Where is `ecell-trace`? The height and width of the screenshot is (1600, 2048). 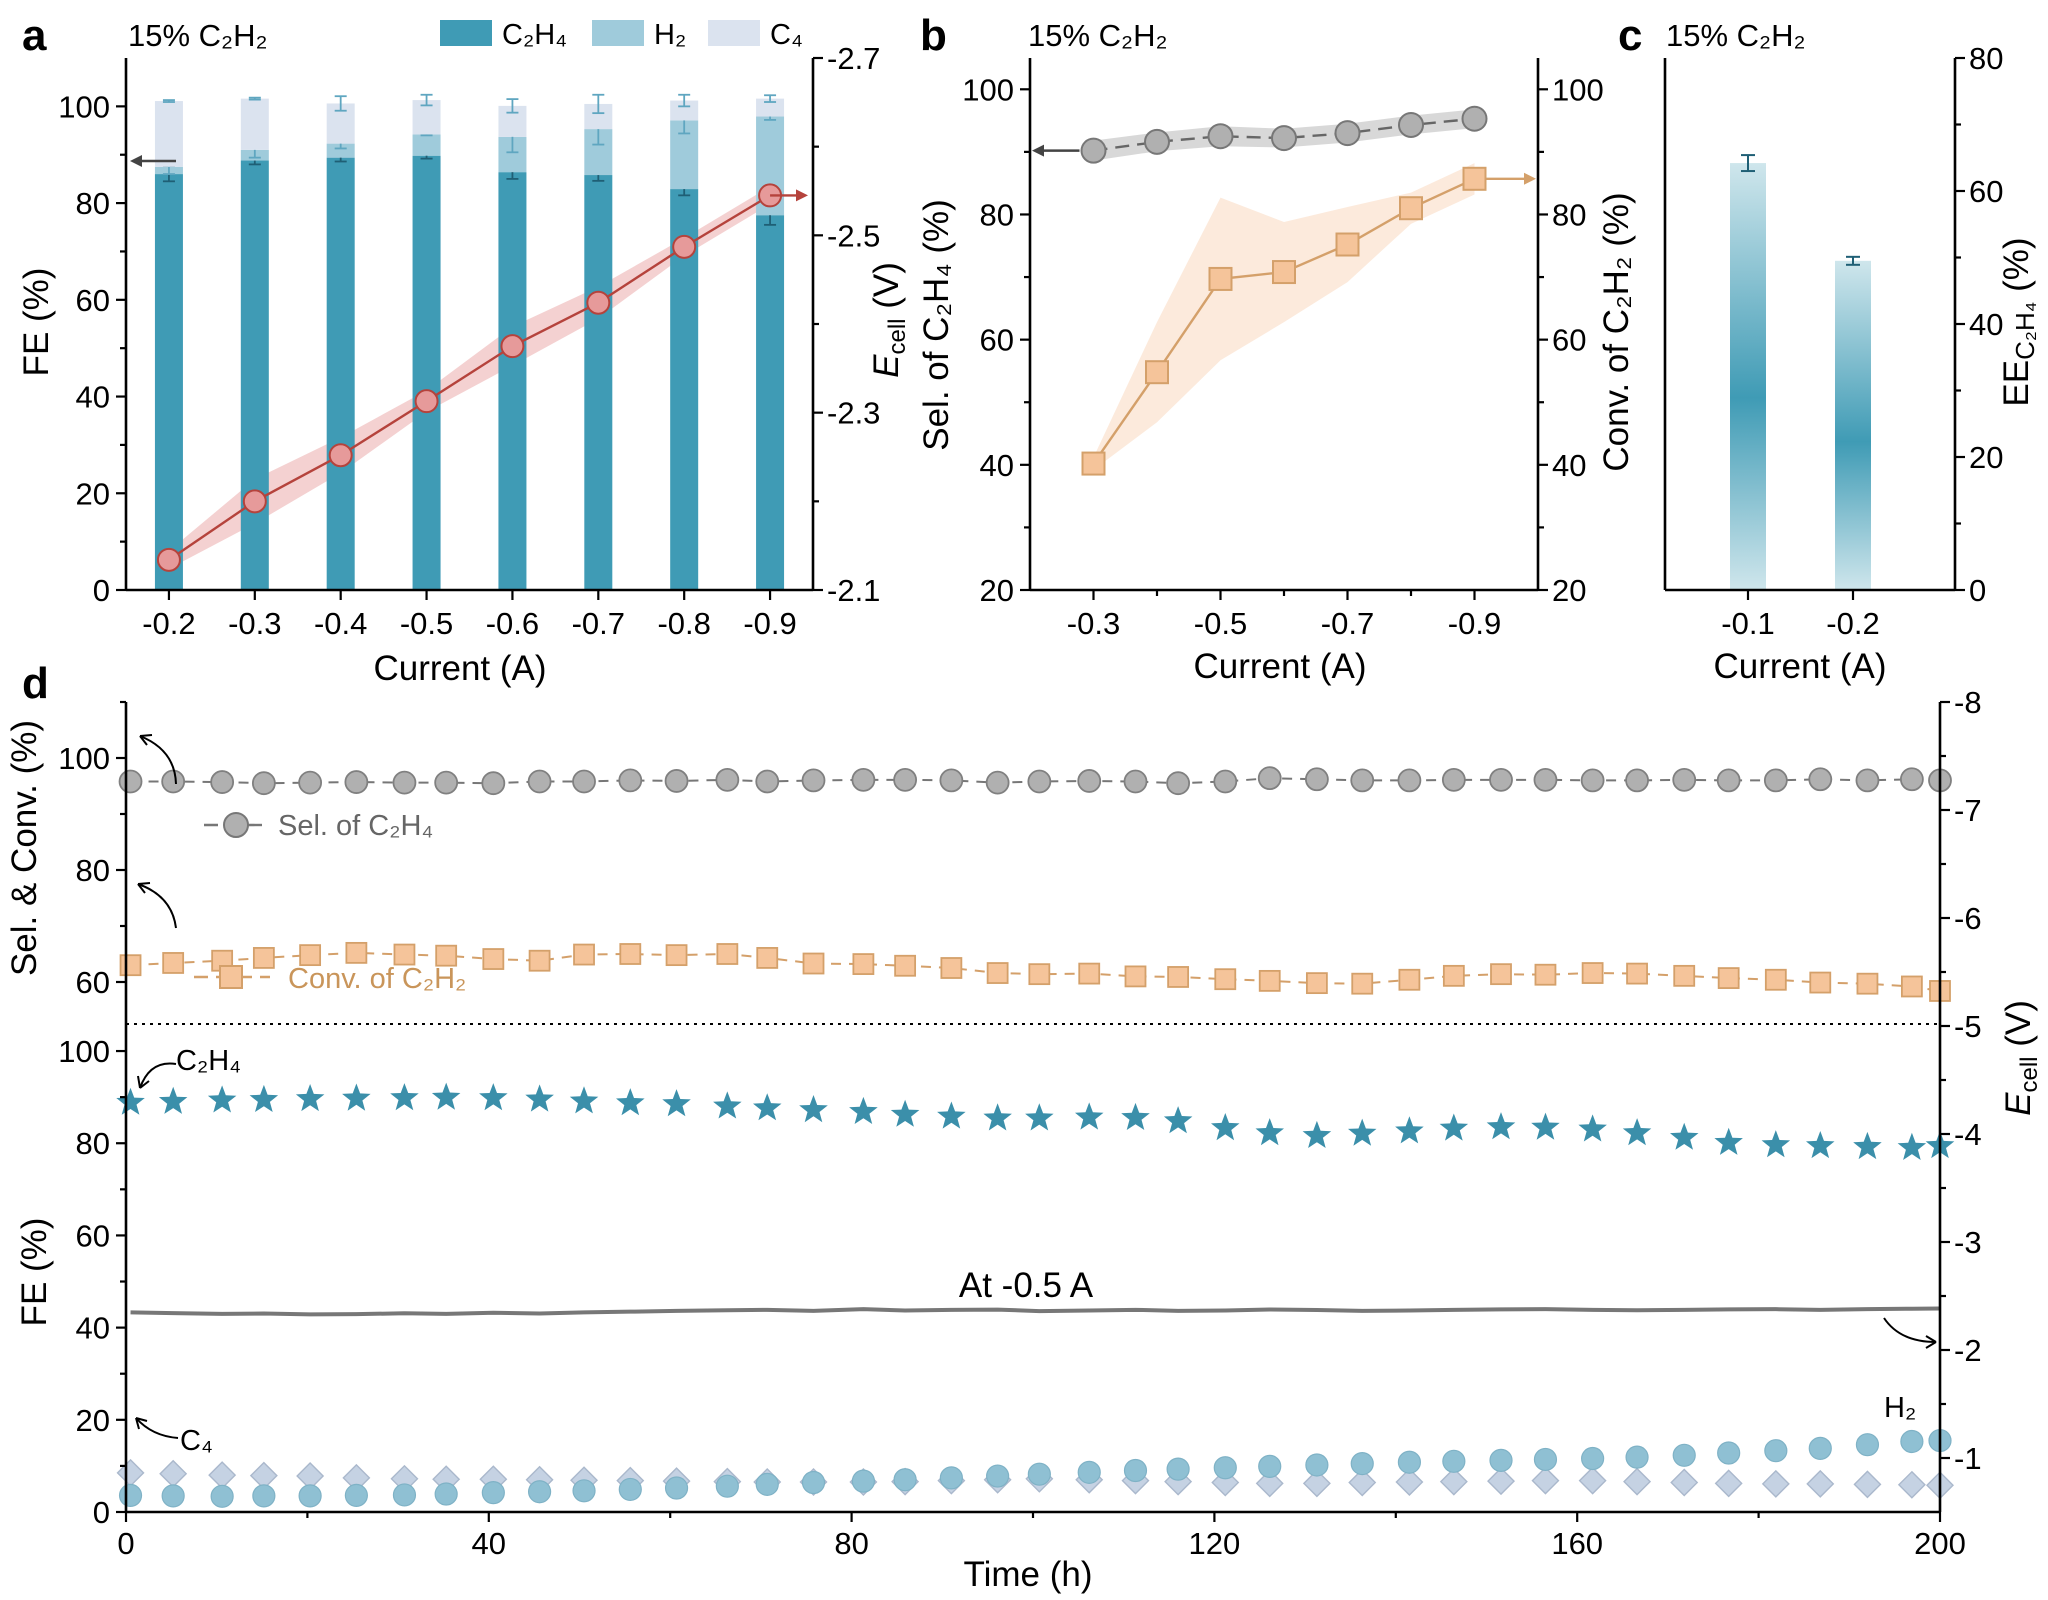
ecell-trace is located at coordinates (1035, 1311).